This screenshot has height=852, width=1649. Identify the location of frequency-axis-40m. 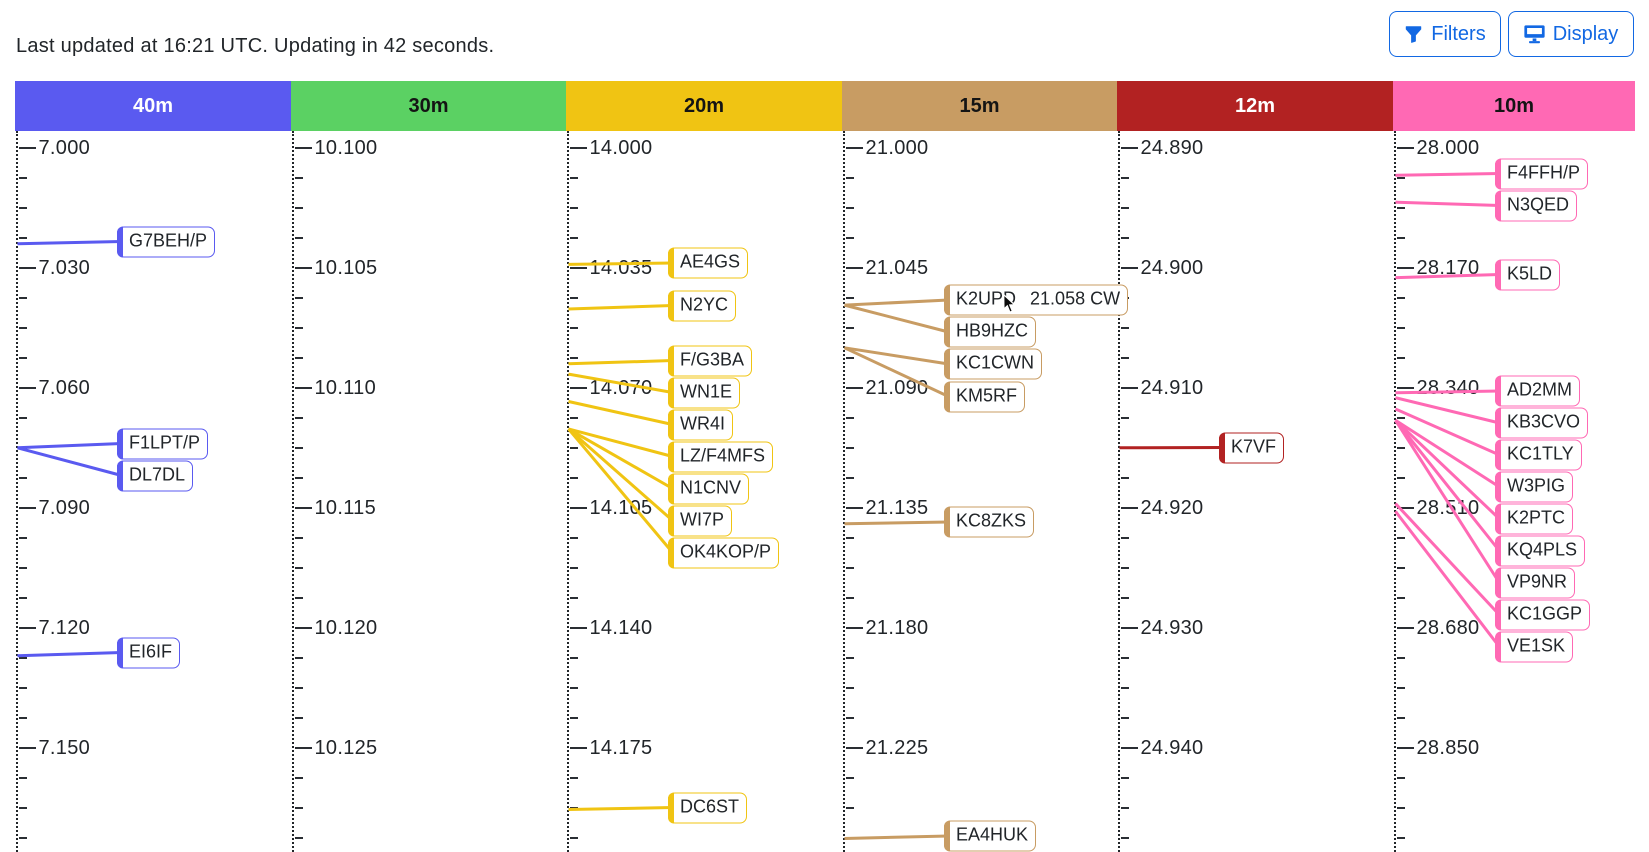
(16, 491).